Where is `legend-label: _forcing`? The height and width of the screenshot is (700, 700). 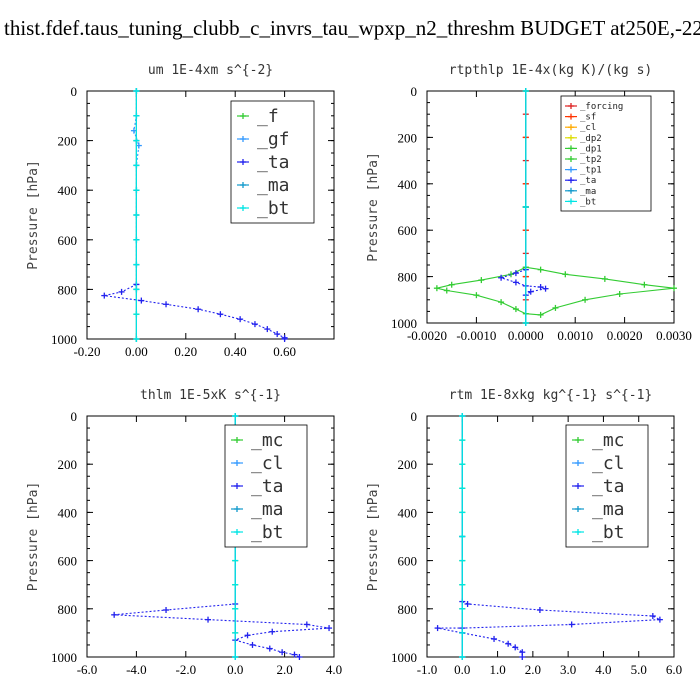 legend-label: _forcing is located at coordinates (601, 107).